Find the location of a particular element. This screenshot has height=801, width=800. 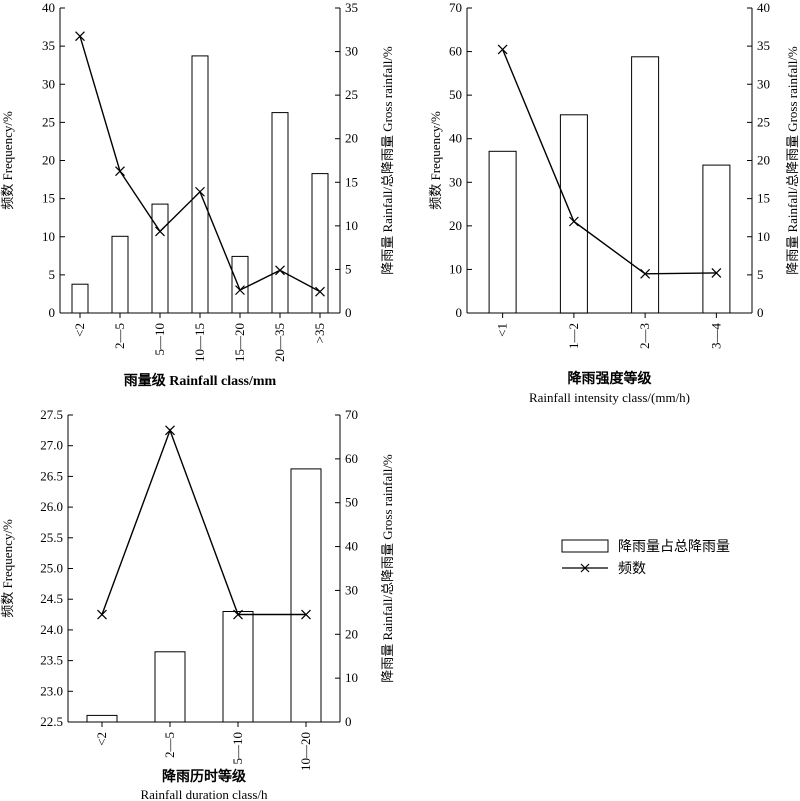

x-axis-title-en: 雨量级 Rainfall class/mm is located at coordinates (200, 380).